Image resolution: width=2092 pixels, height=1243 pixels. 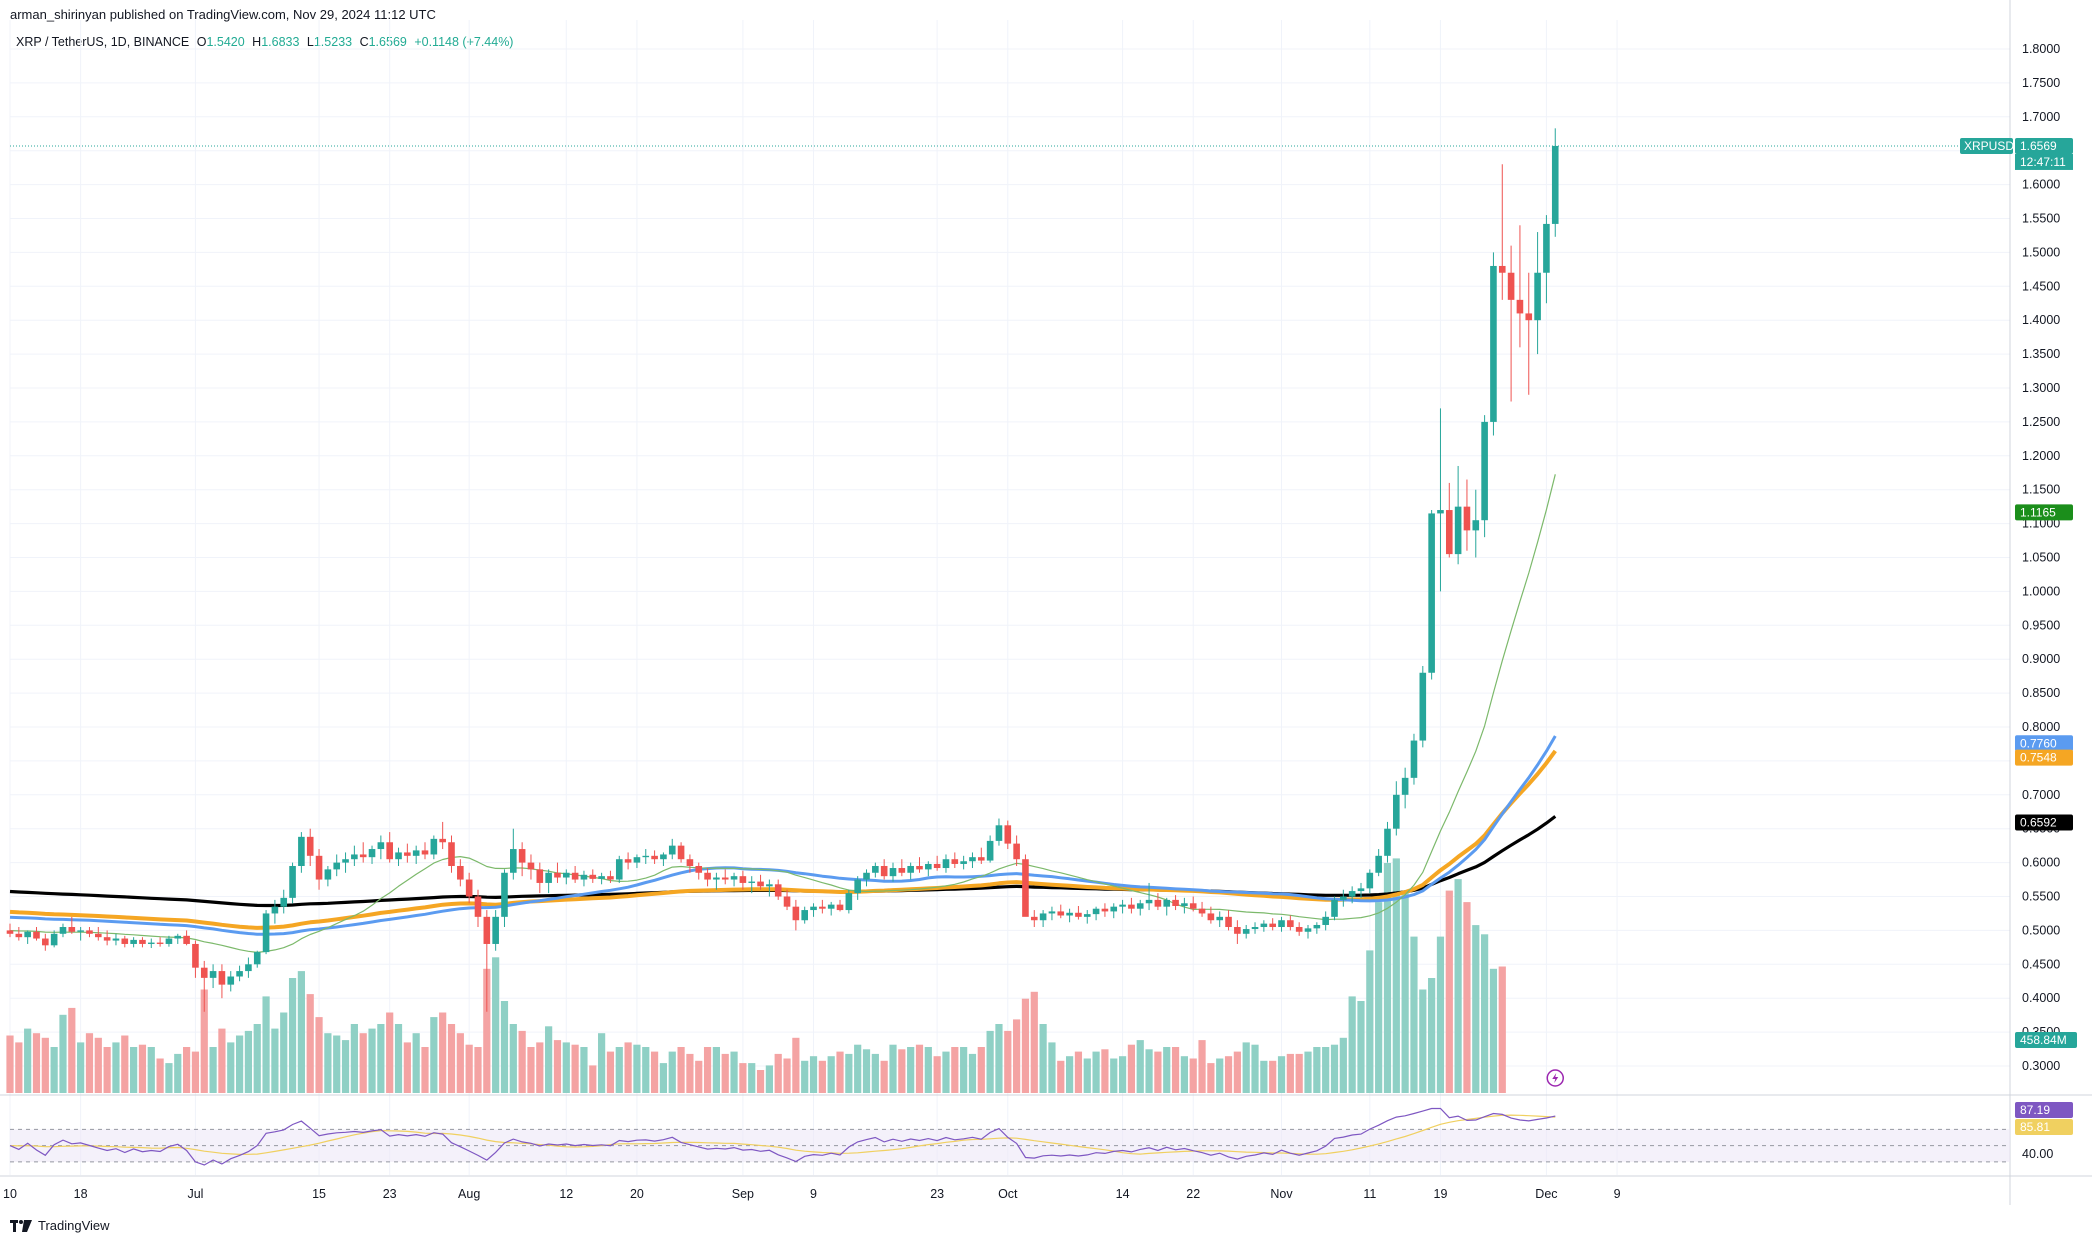 I want to click on volume-badge: 458.84M, so click(x=2046, y=1040).